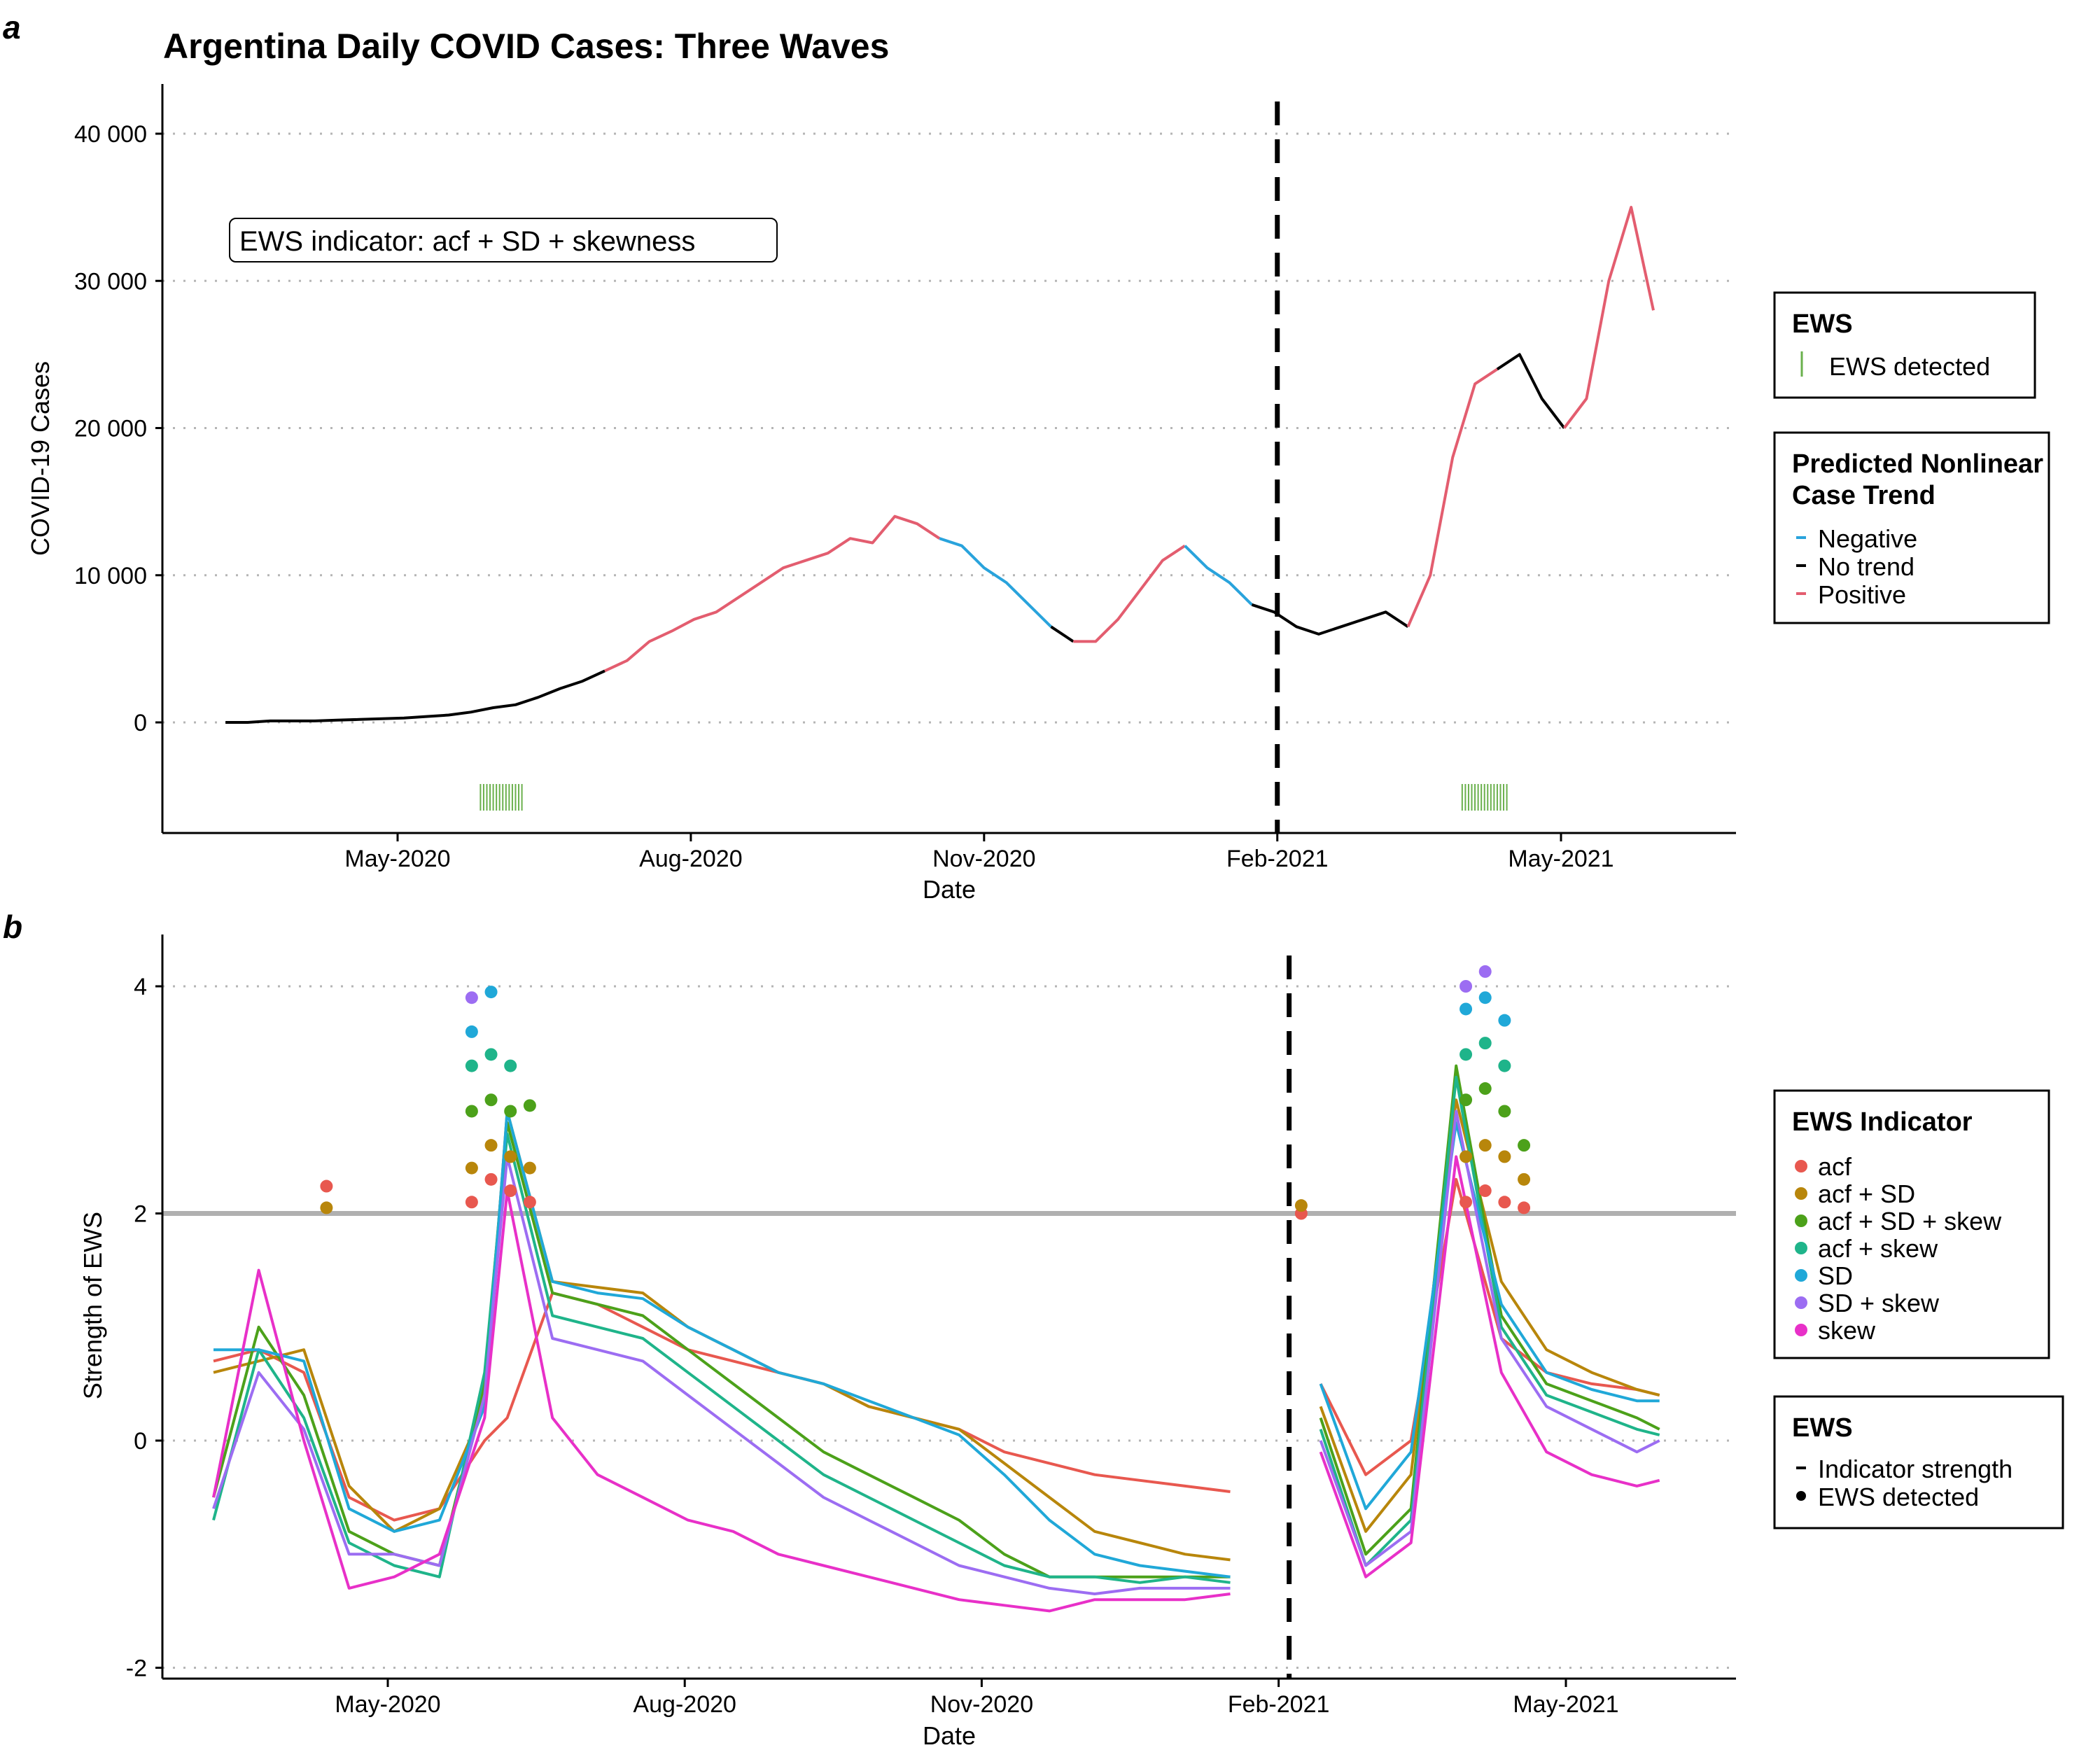  What do you see at coordinates (40, 458) in the screenshot?
I see `panel-a-y-label: COVID-19 Cases` at bounding box center [40, 458].